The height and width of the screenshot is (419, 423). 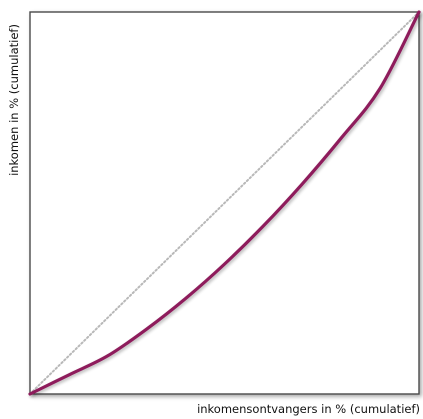 I want to click on y-axis-label: inkomen in % (cumulatief), so click(x=14, y=100).